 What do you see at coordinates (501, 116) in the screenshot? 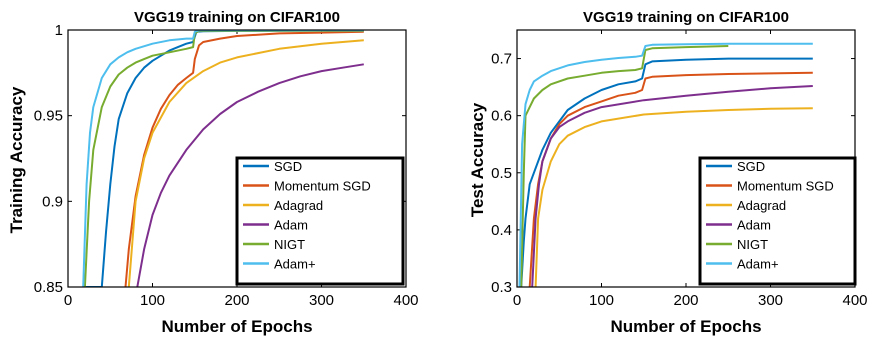
I see `y-tick-label: 0.6` at bounding box center [501, 116].